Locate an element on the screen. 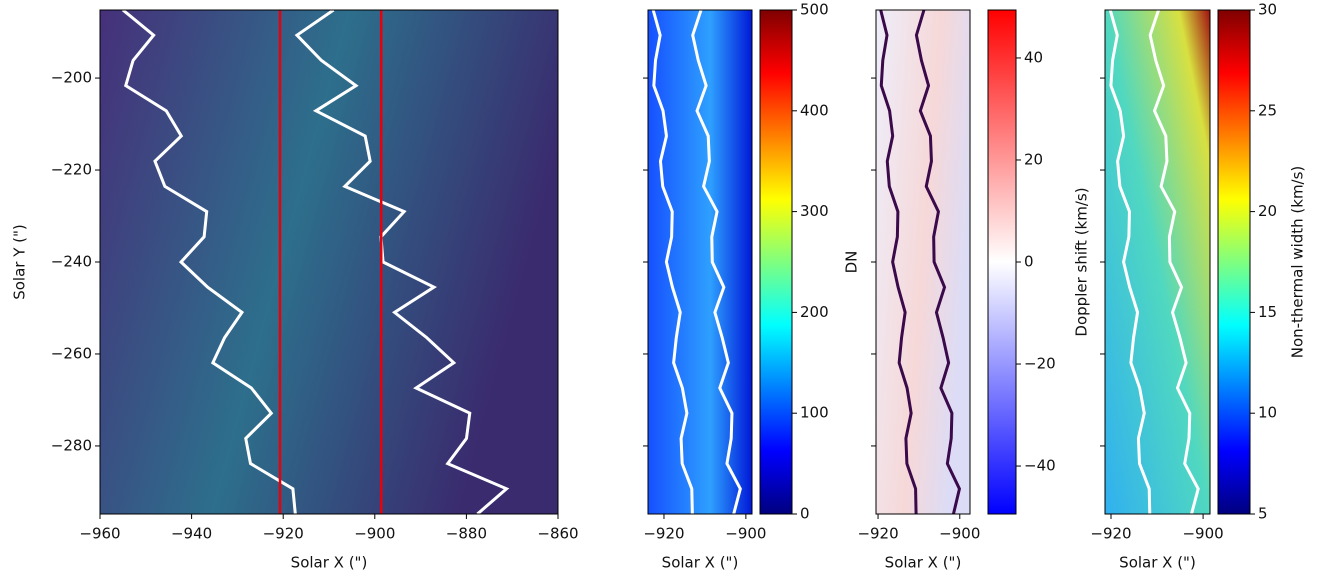 The width and height of the screenshot is (1321, 575). x-tick-label: −960 is located at coordinates (99, 534).